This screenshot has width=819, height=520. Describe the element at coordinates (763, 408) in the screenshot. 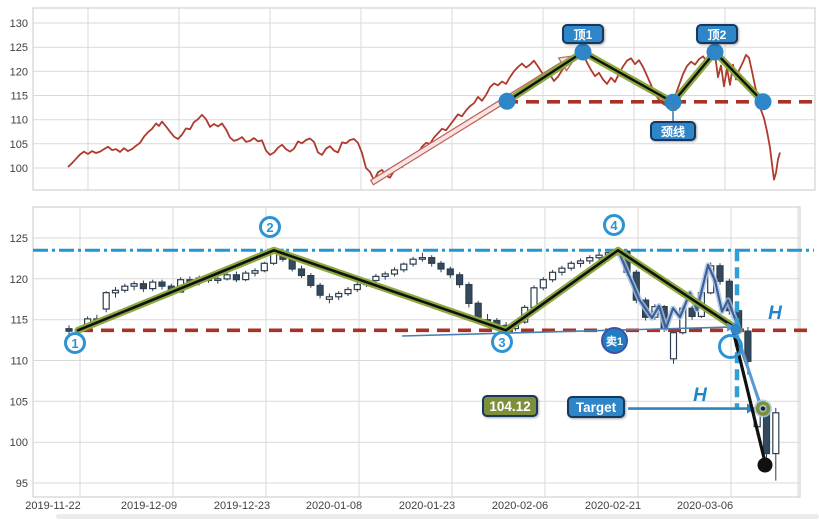

I see `target-dot` at that location.